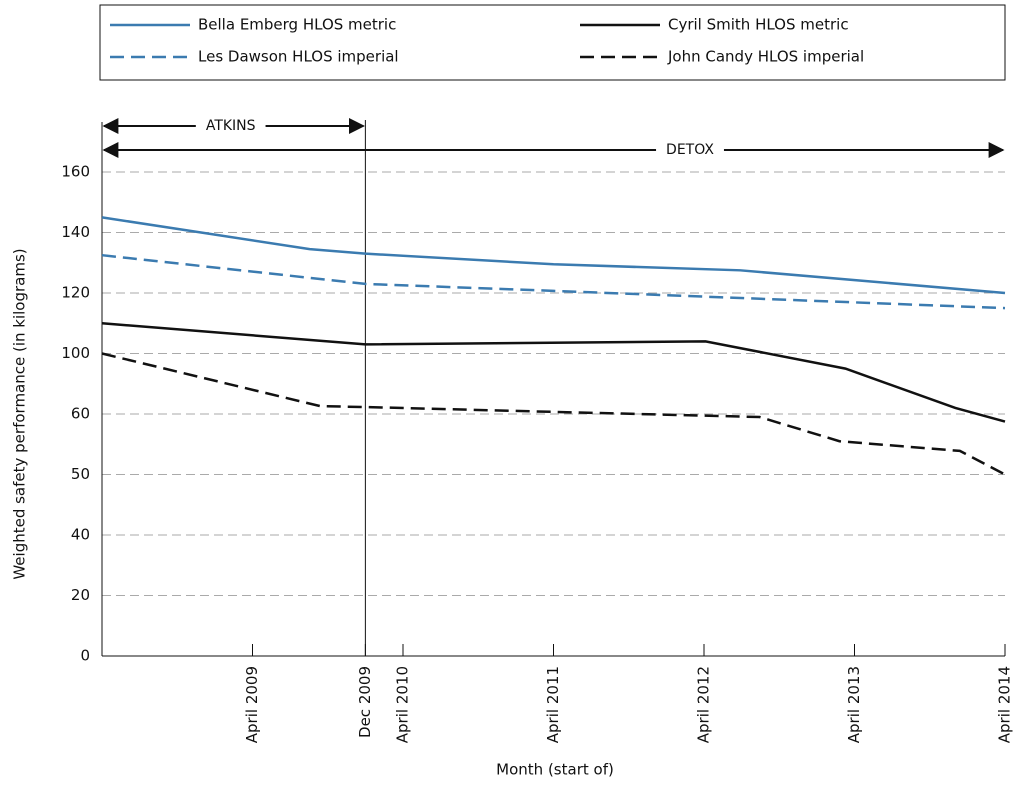  I want to click on legend-box, so click(552, 42).